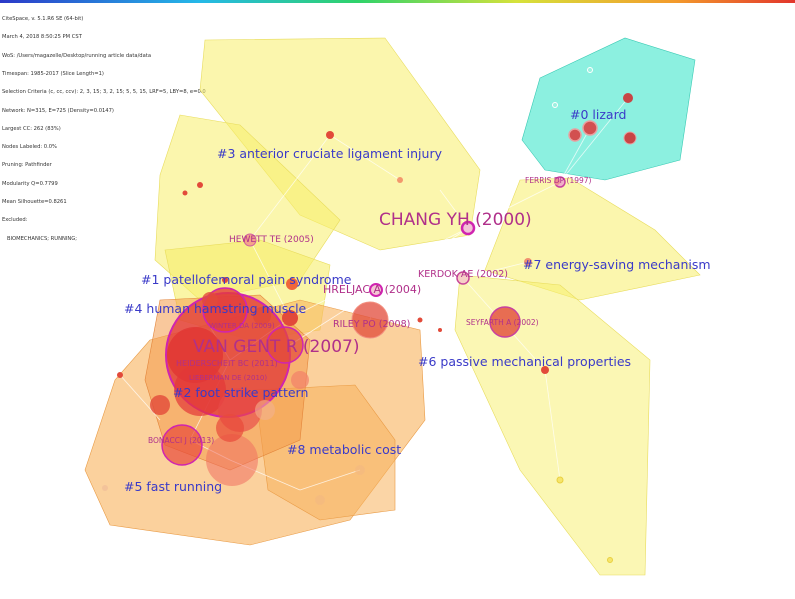 The image size is (795, 599). I want to click on author-label-chang: CHANG YH (2000), so click(455, 220).